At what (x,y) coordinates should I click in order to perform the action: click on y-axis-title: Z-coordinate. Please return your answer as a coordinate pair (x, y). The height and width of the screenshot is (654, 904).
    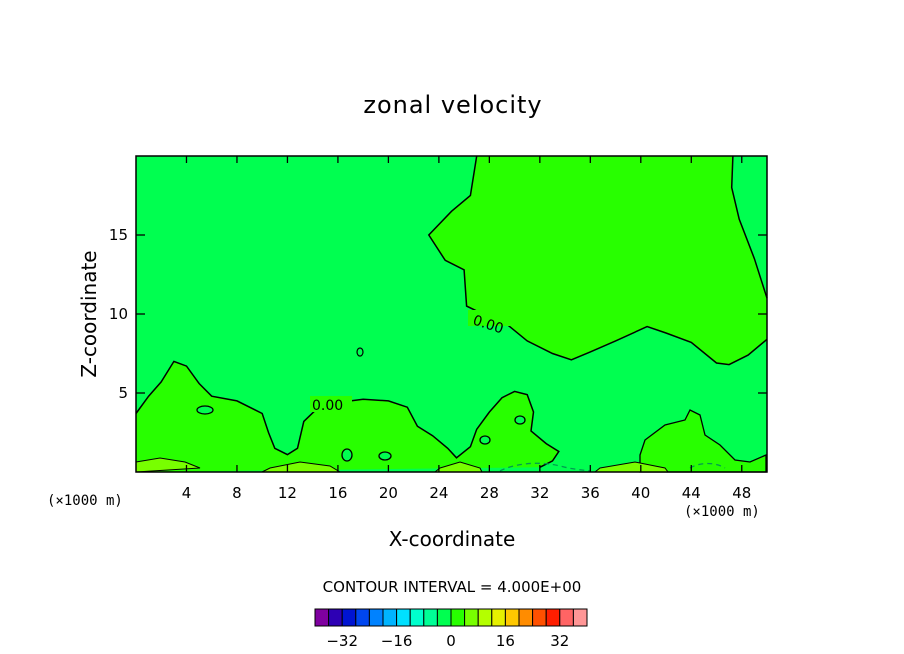
    Looking at the image, I should click on (89, 313).